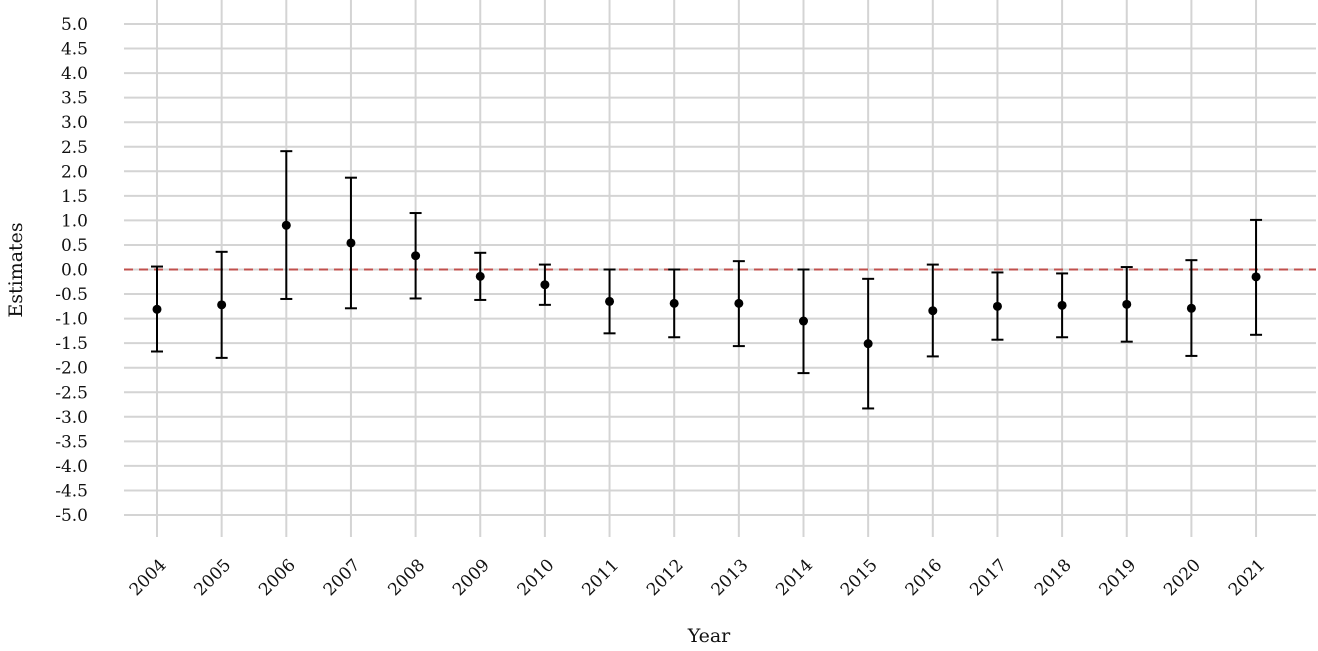 This screenshot has width=1318, height=651. I want to click on estimate-point-2017, so click(997, 306).